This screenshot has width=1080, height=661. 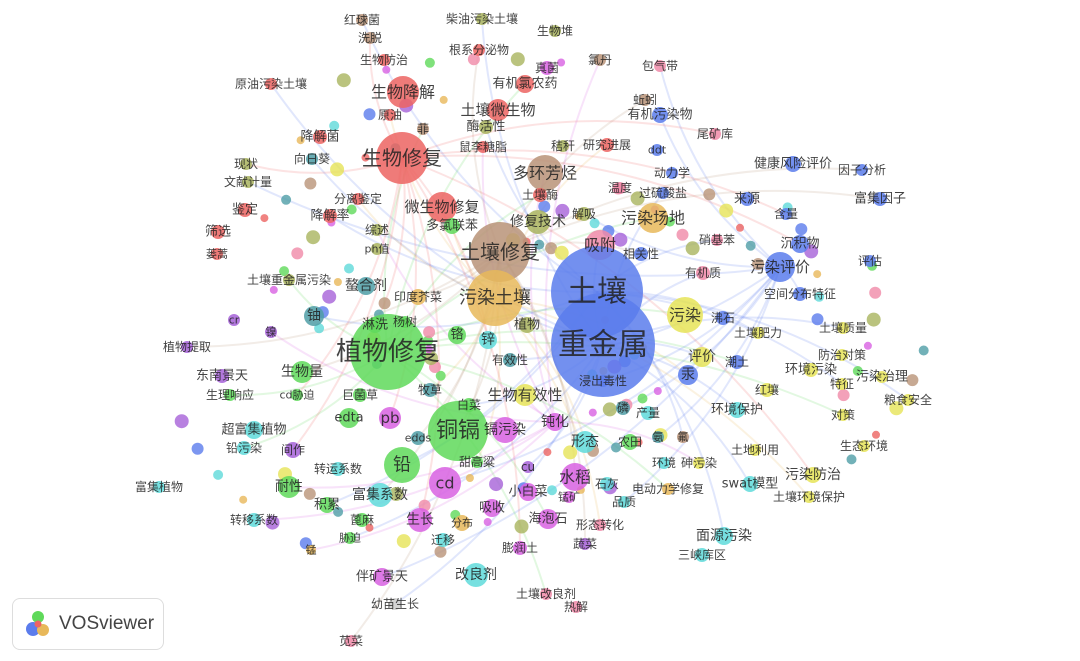 I want to click on node-label: cd胁迫, so click(x=296, y=395).